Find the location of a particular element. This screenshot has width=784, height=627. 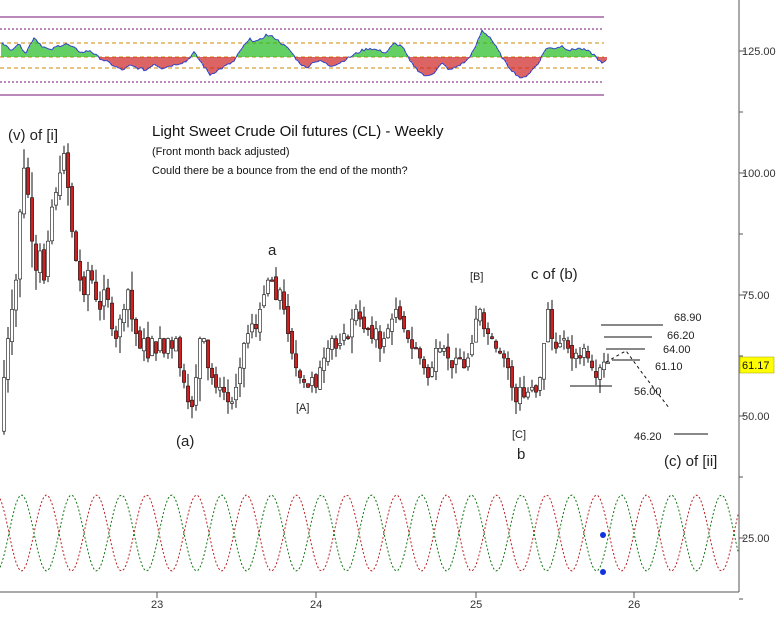

x-tick-26: 26 is located at coordinates (634, 605).